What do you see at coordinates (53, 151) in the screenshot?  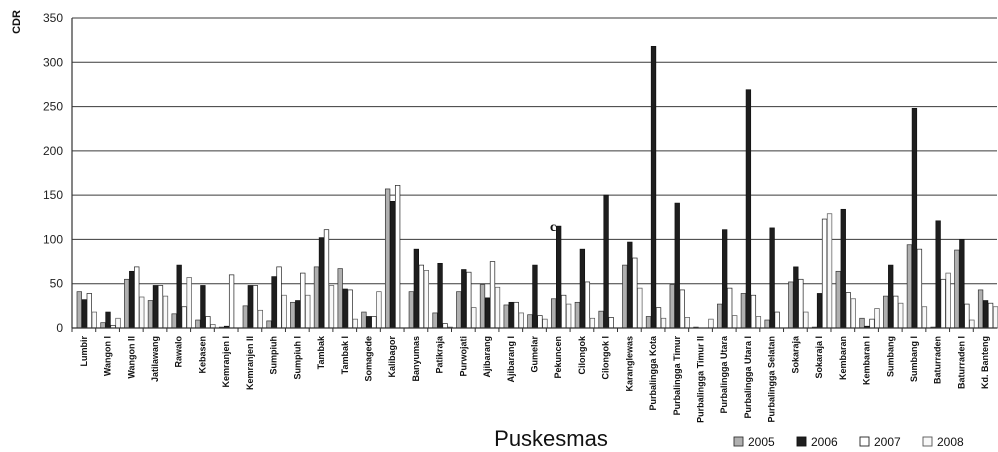 I see `y-tick-label: 200` at bounding box center [53, 151].